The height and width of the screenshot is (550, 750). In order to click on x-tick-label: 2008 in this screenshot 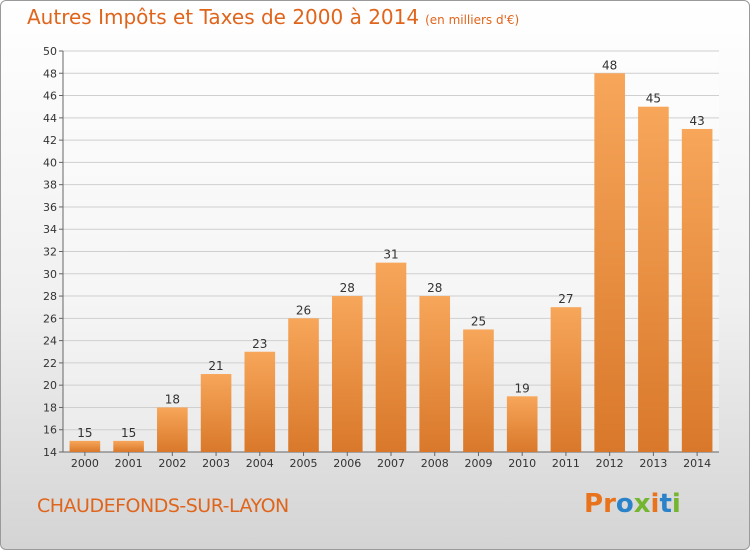, I will do `click(435, 463)`.